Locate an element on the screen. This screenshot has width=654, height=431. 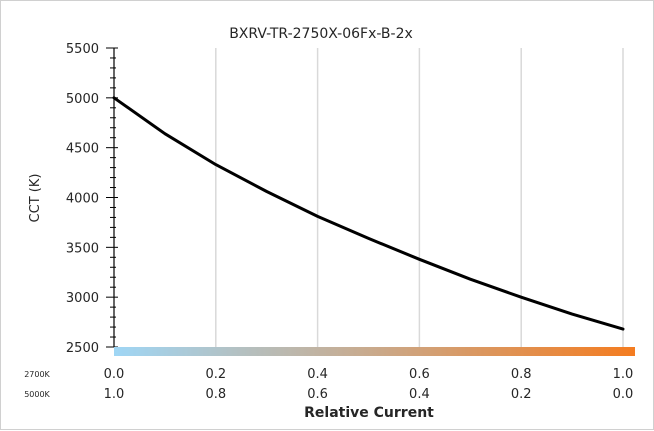
y-tick-labels: 5500 5000 4500 4000 3500 3000 2500 is located at coordinates (82, 199).